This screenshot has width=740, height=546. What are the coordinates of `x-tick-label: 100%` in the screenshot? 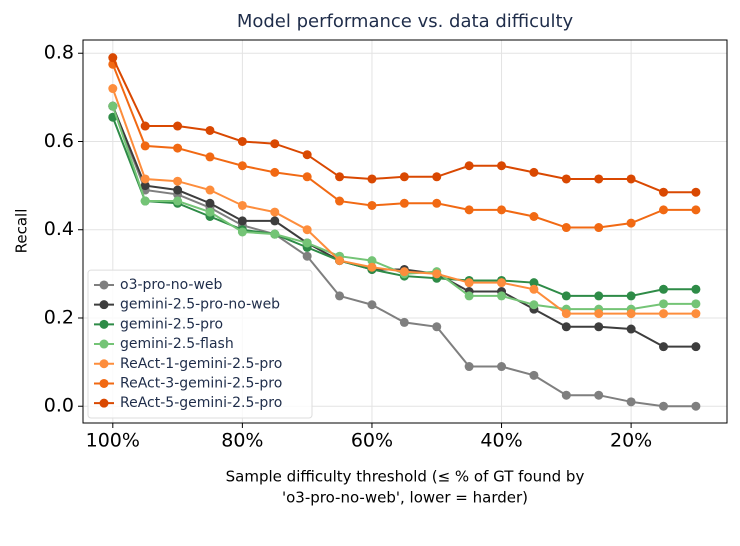 It's located at (113, 441).